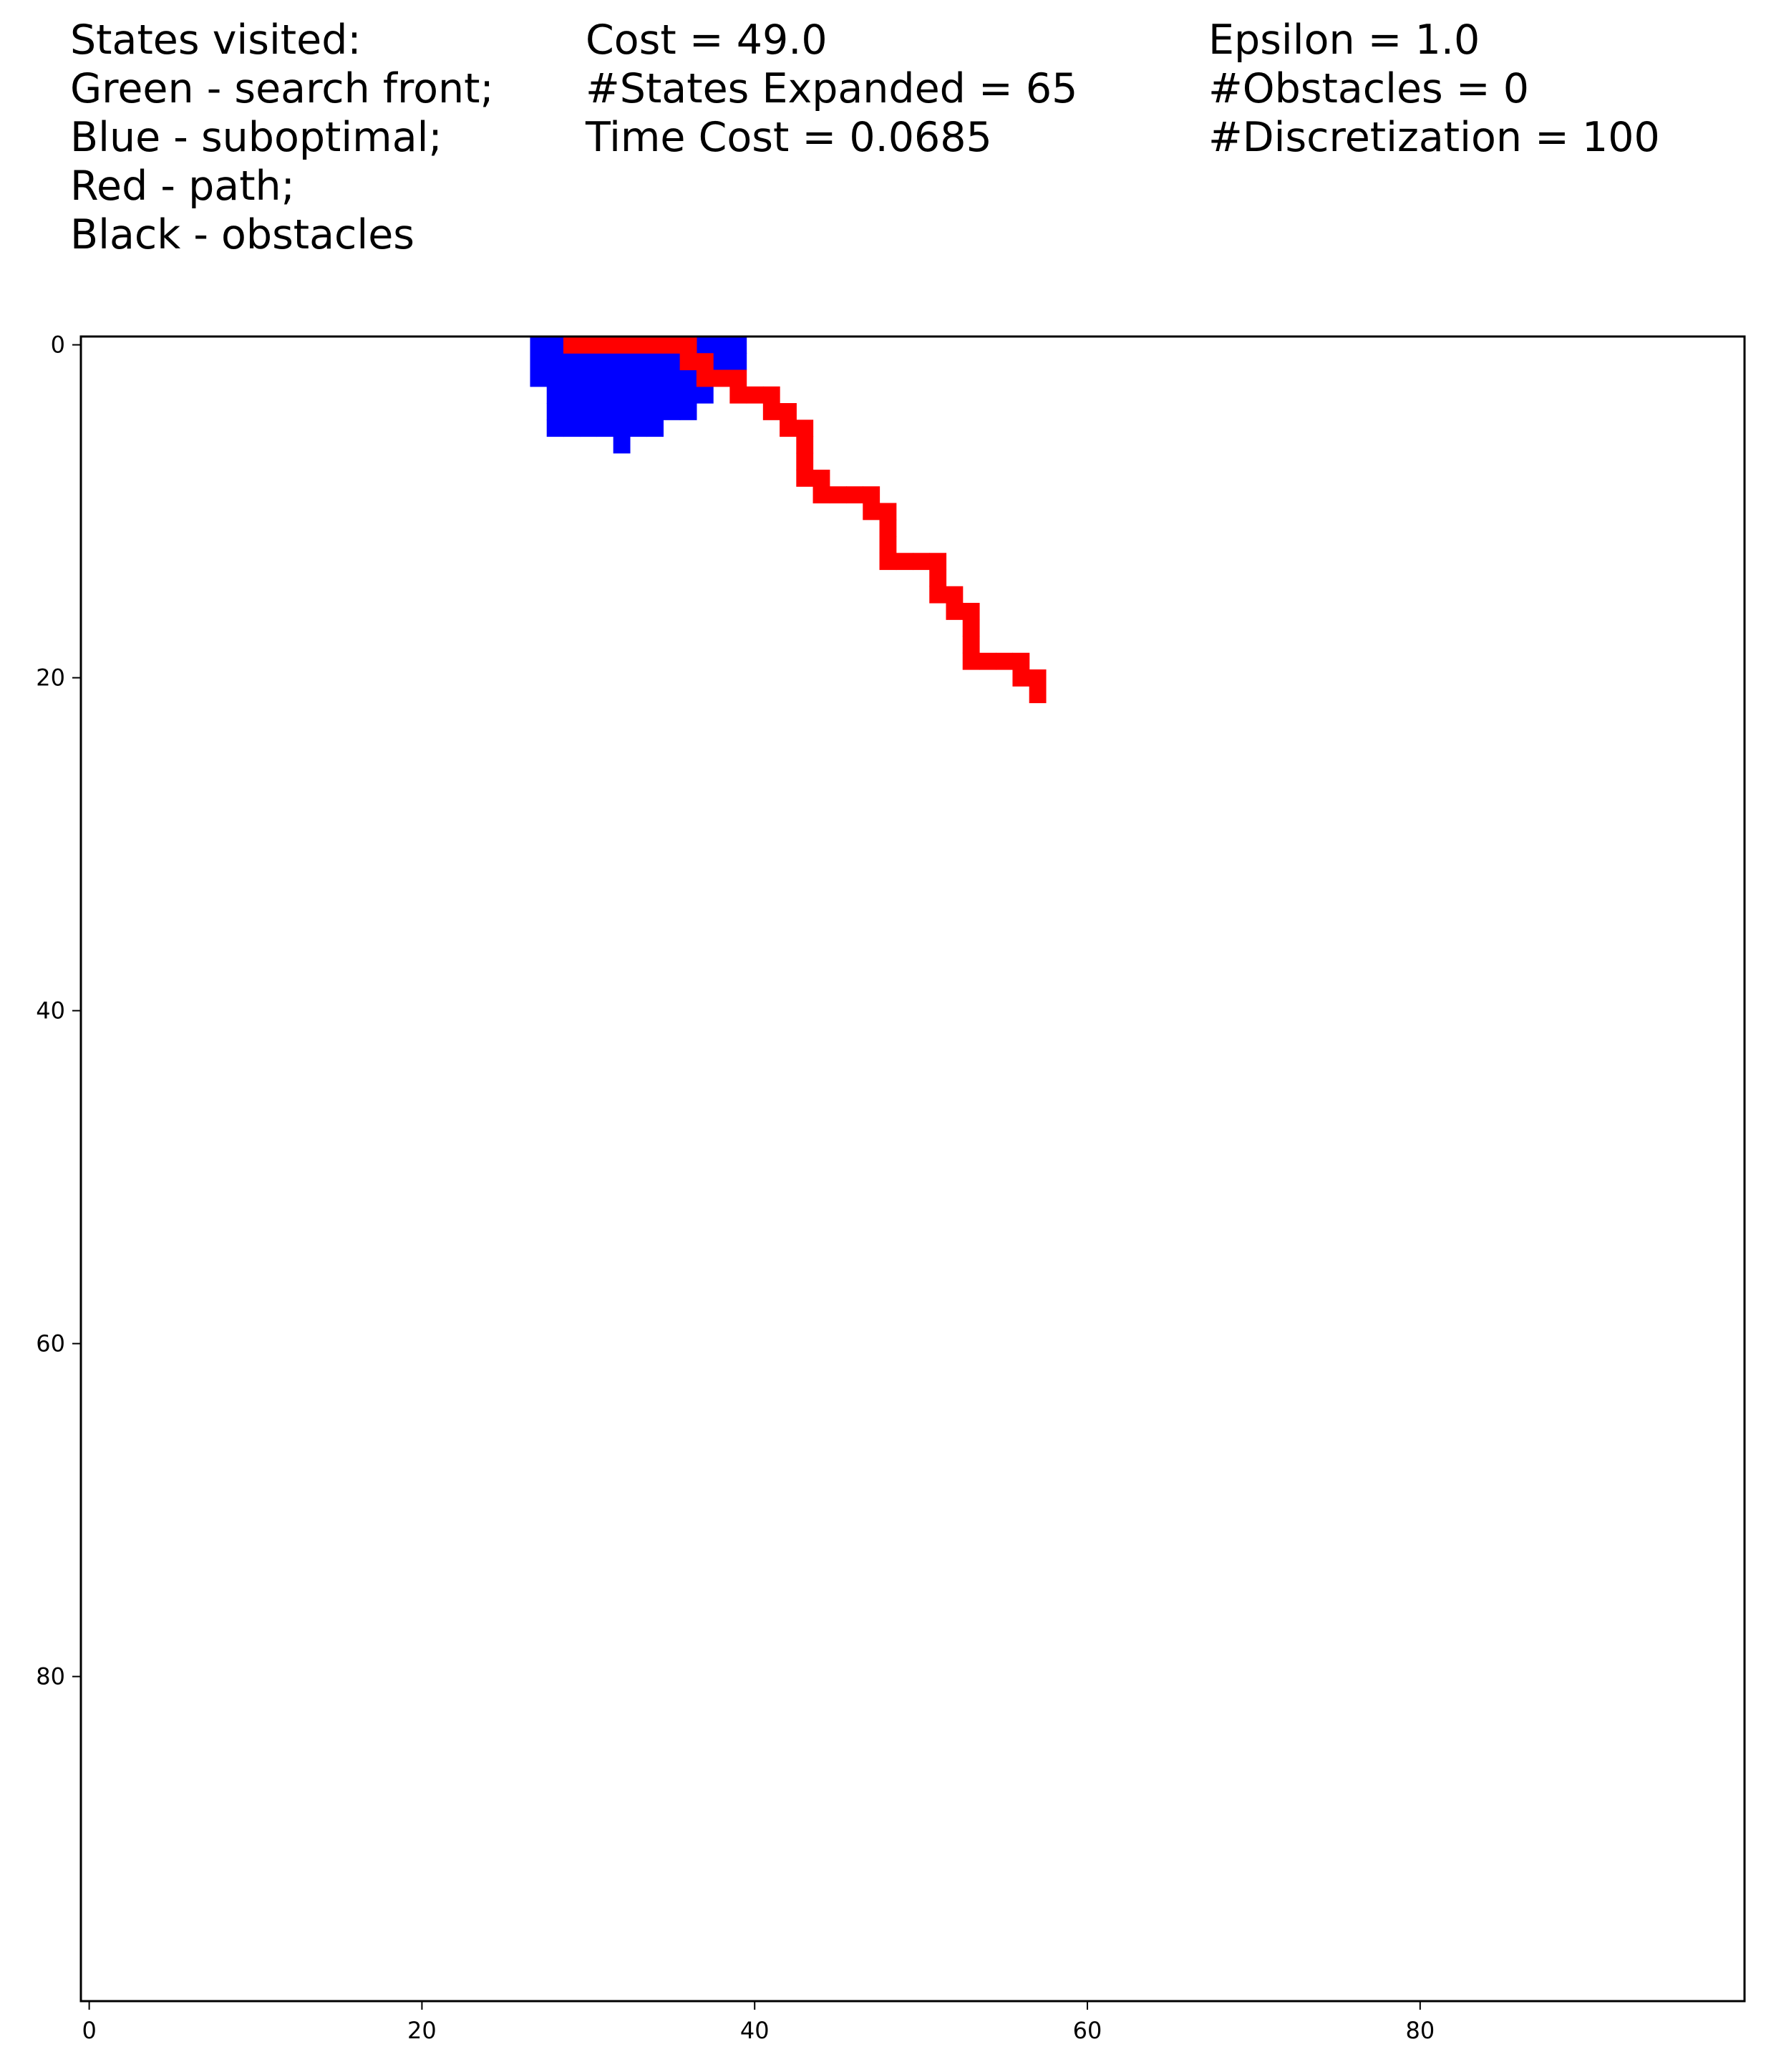 This screenshot has width=1766, height=2072. I want to click on stat-cost: Cost = 49.0, so click(707, 40).